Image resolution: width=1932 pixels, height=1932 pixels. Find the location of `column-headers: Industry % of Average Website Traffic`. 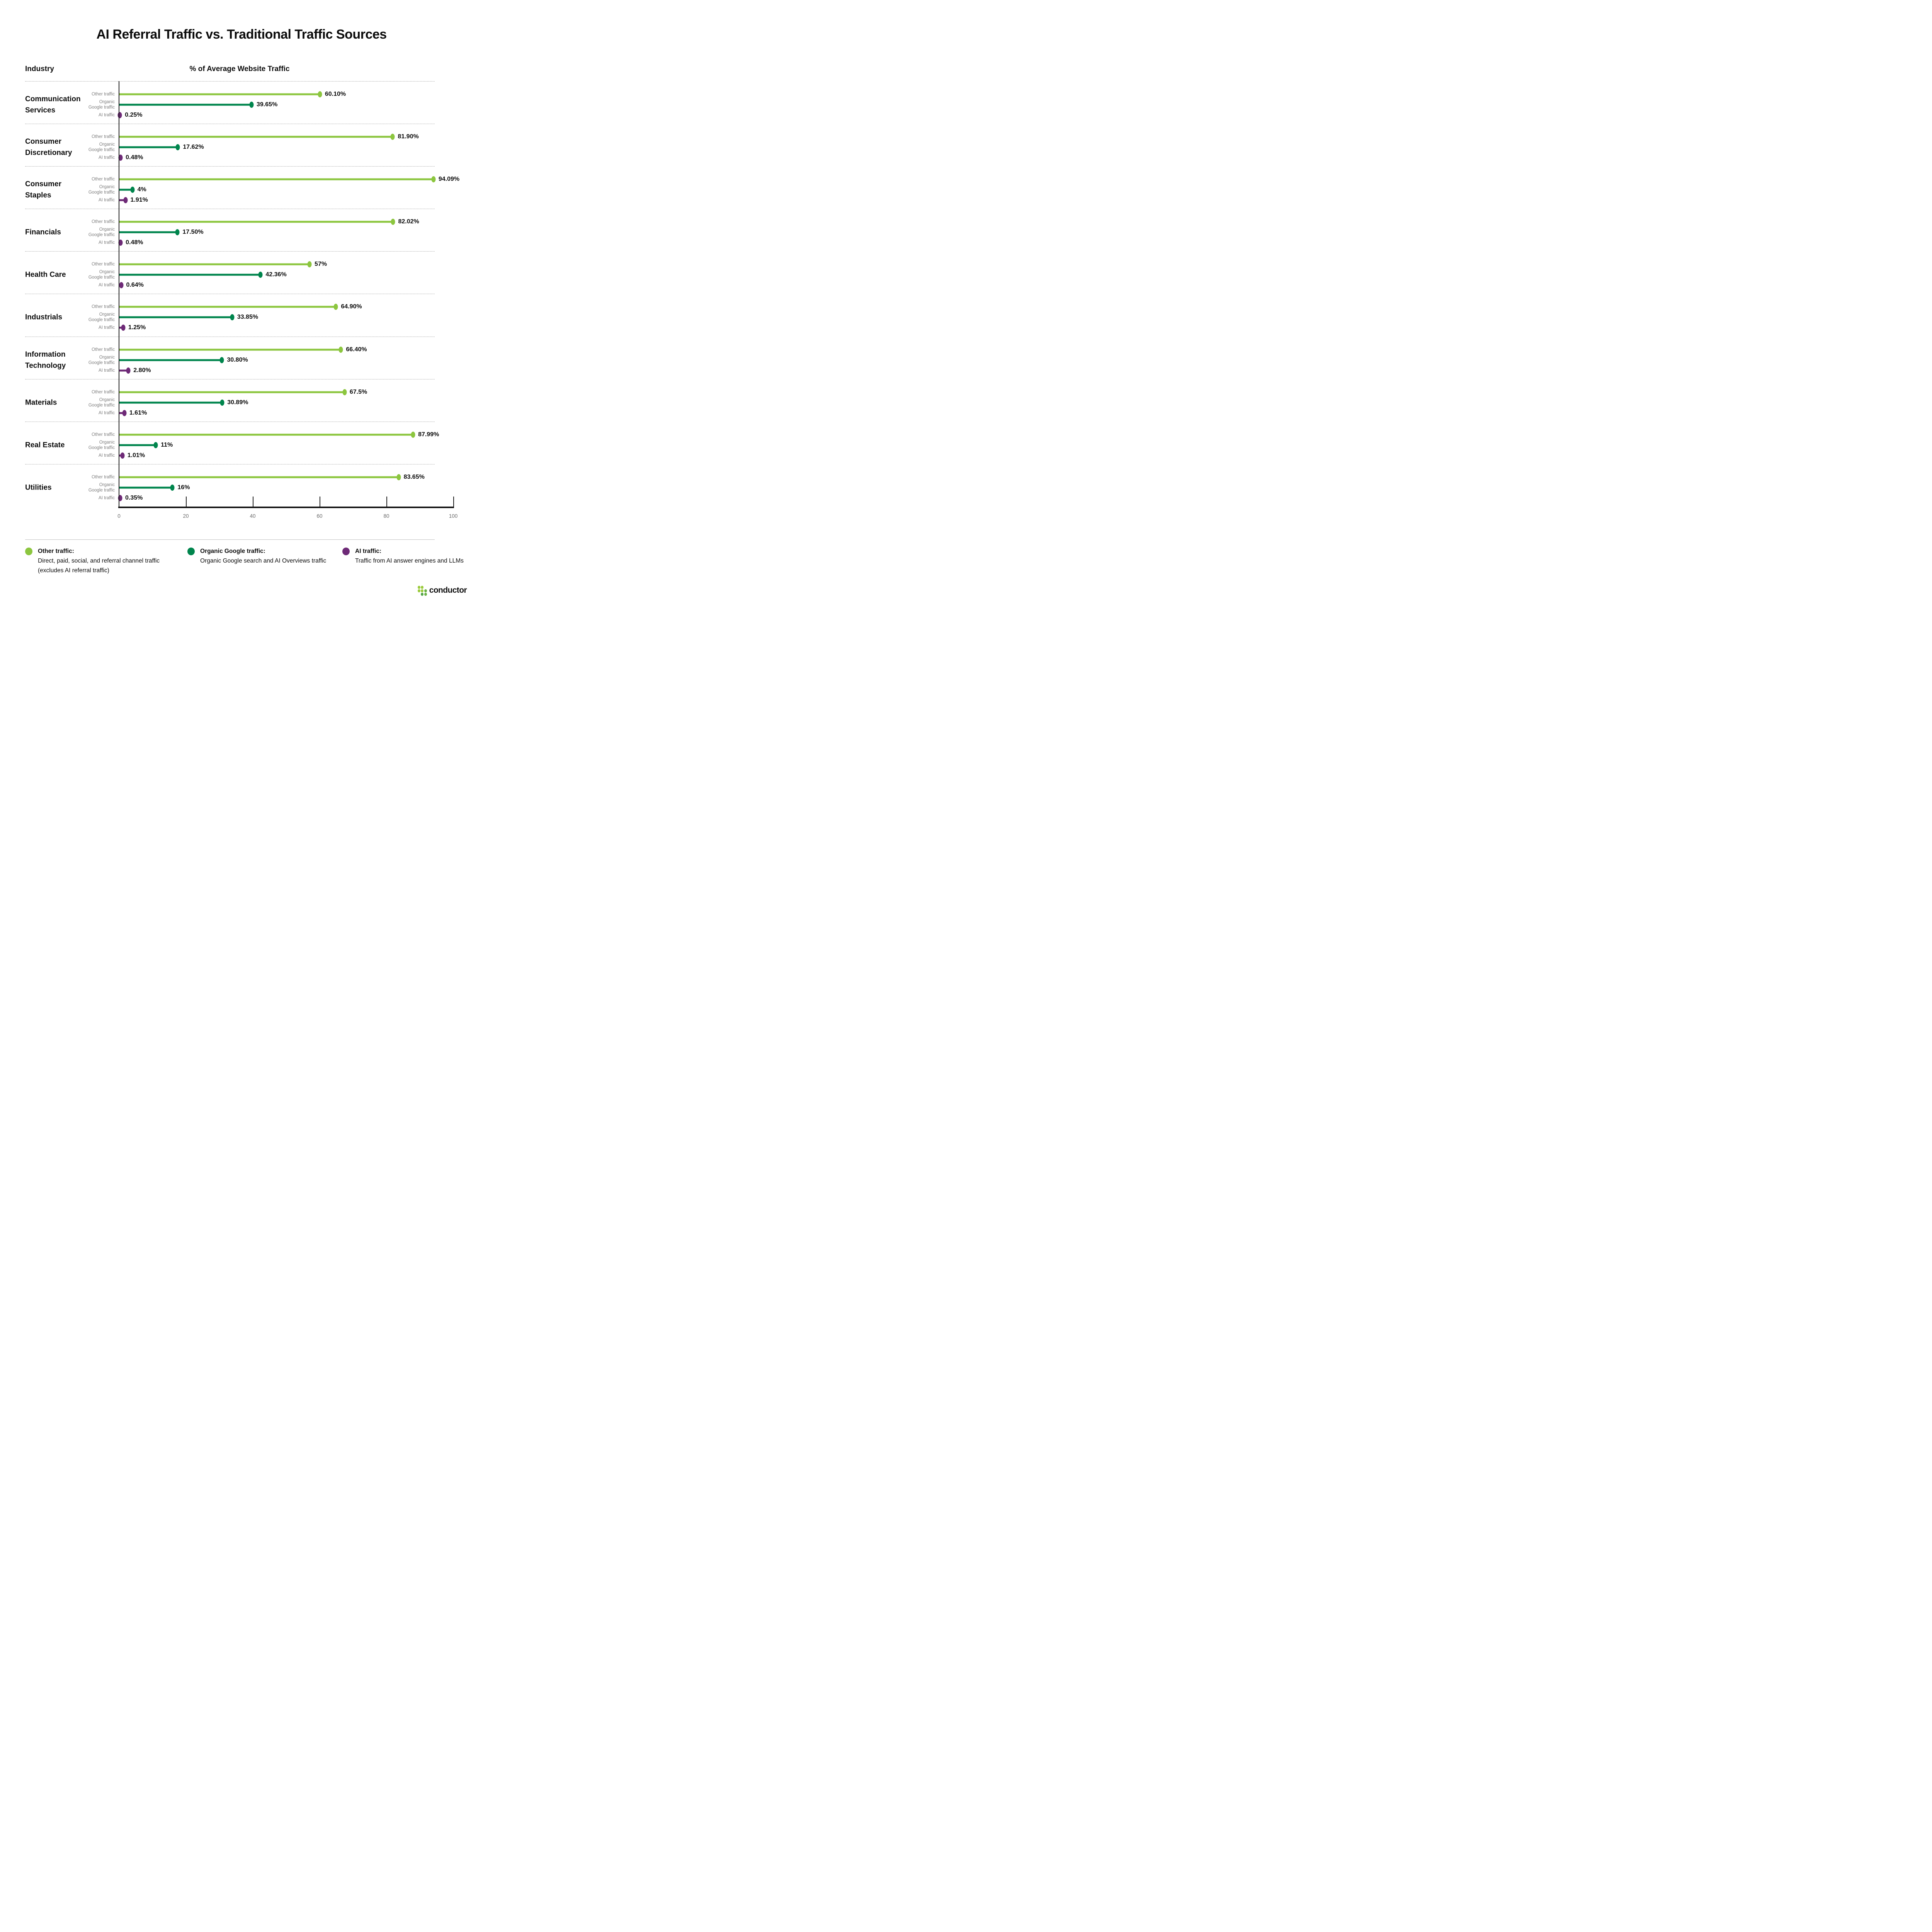

column-headers: Industry % of Average Website Traffic is located at coordinates (241, 71).